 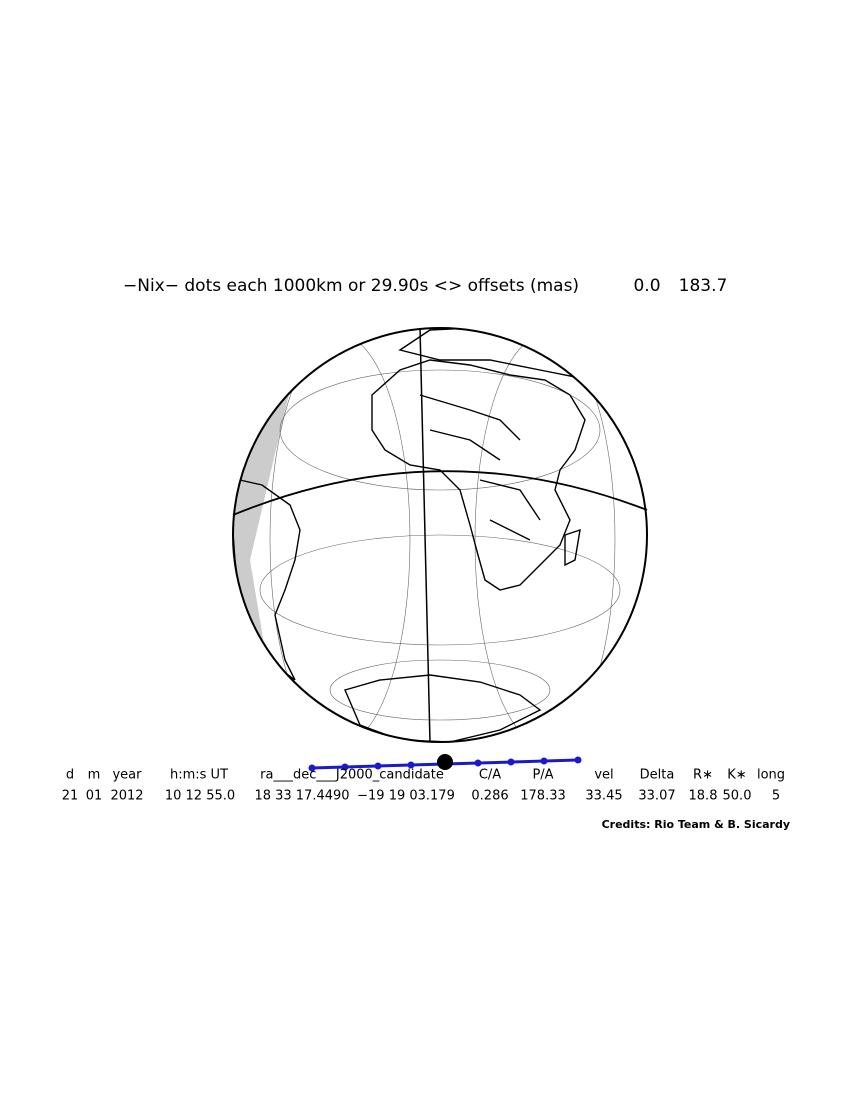 I want to click on column-header: Delta, so click(x=657, y=775).